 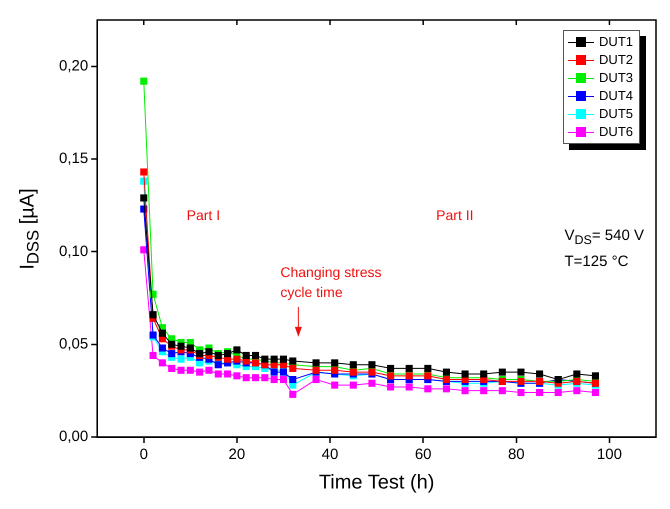 What do you see at coordinates (376, 483) in the screenshot?
I see `x-axis-title: Time Test (h)` at bounding box center [376, 483].